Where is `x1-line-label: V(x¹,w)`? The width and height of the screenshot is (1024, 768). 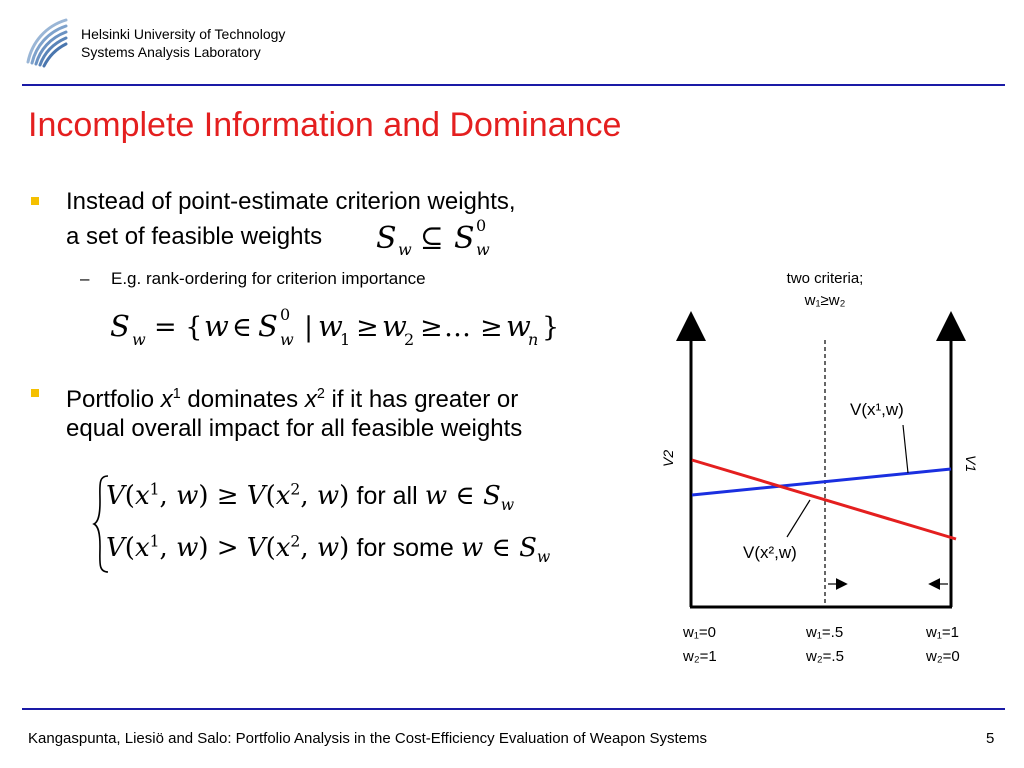
x1-line-label: V(x¹,w) is located at coordinates (877, 409).